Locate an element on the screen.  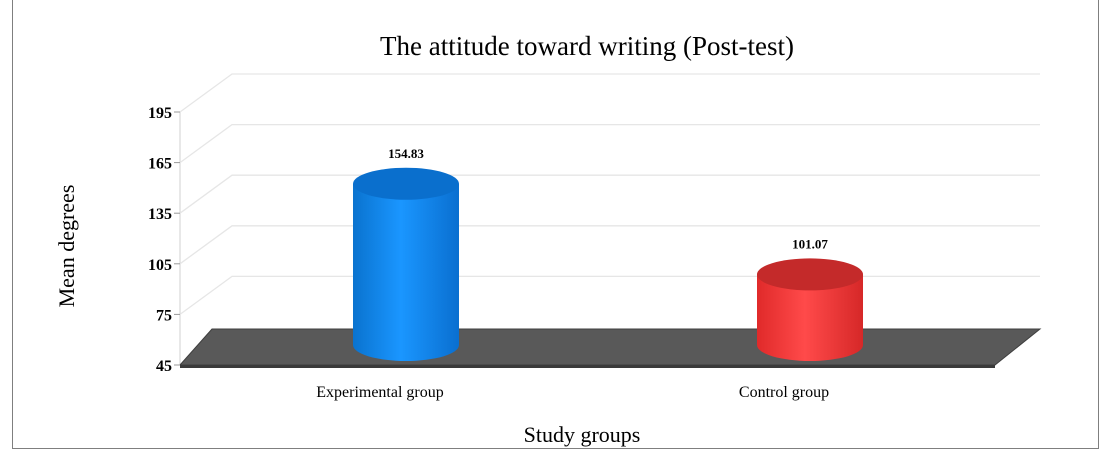
data-label: 154.83 is located at coordinates (406, 153).